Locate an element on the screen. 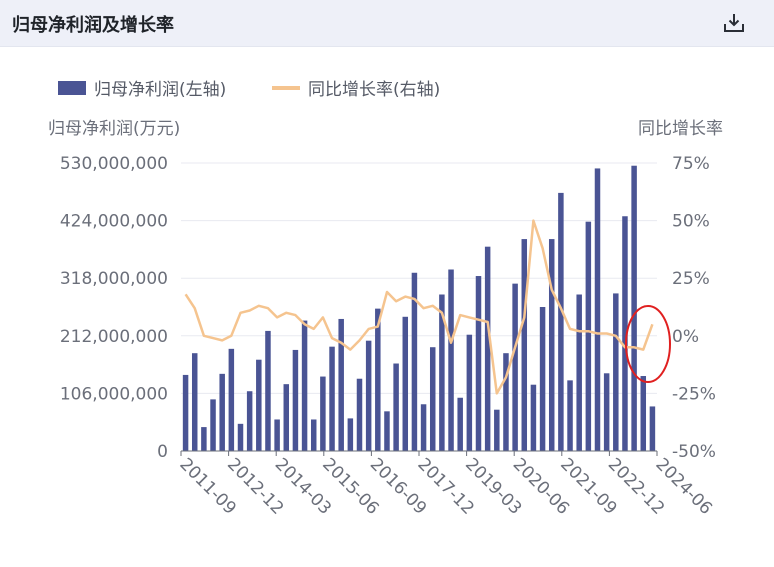 This screenshot has width=774, height=567. legend-bar-swatch is located at coordinates (72, 88).